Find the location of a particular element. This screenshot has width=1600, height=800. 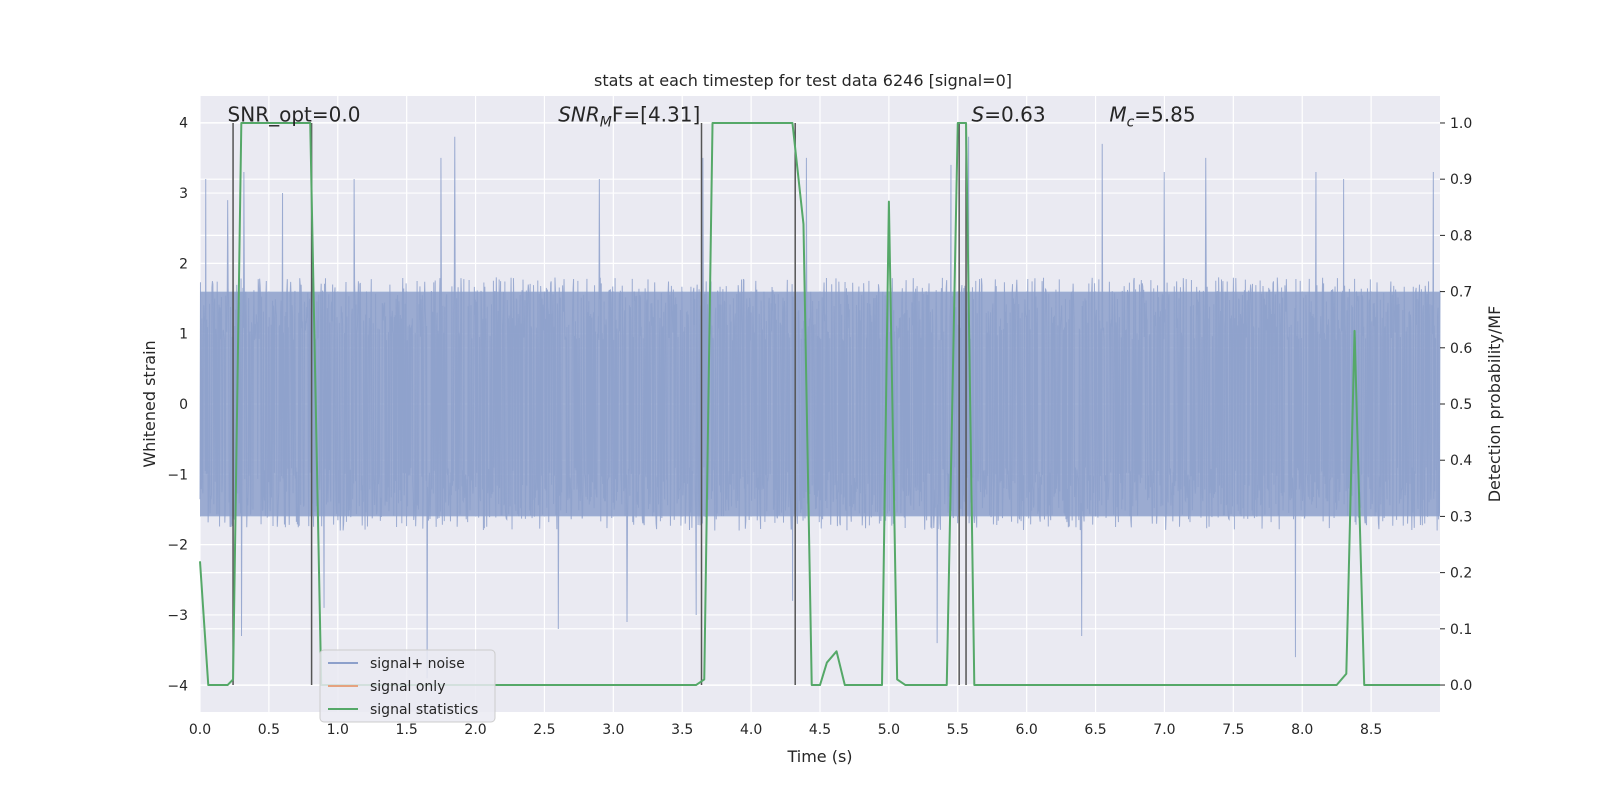

legend-label-statistics: signal statistics is located at coordinates (424, 710).